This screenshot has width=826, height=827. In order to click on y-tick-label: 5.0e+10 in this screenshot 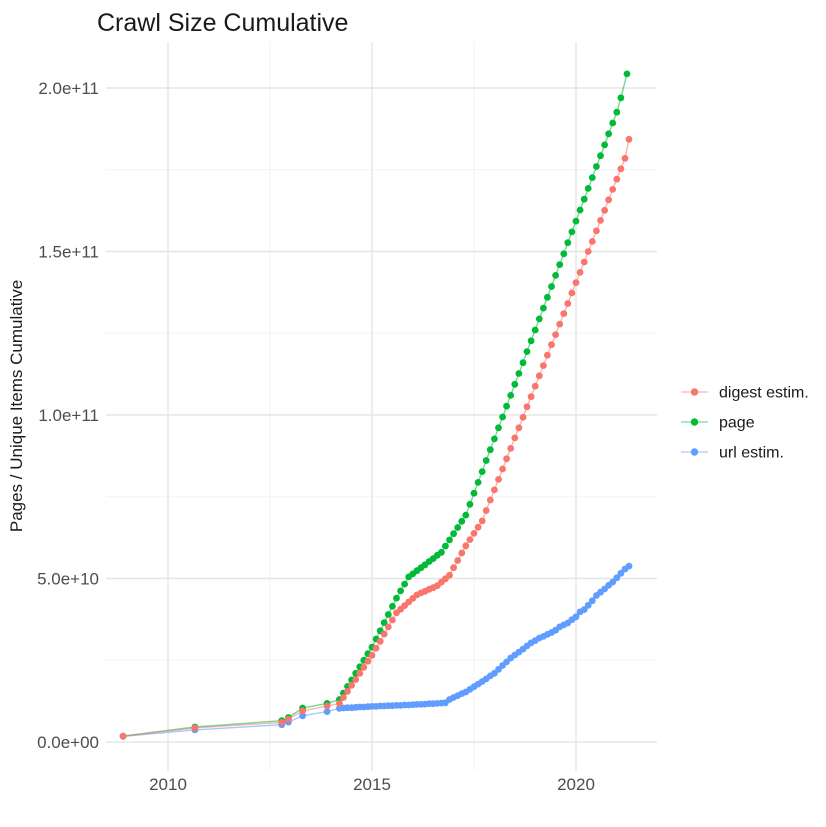, I will do `click(68, 579)`.